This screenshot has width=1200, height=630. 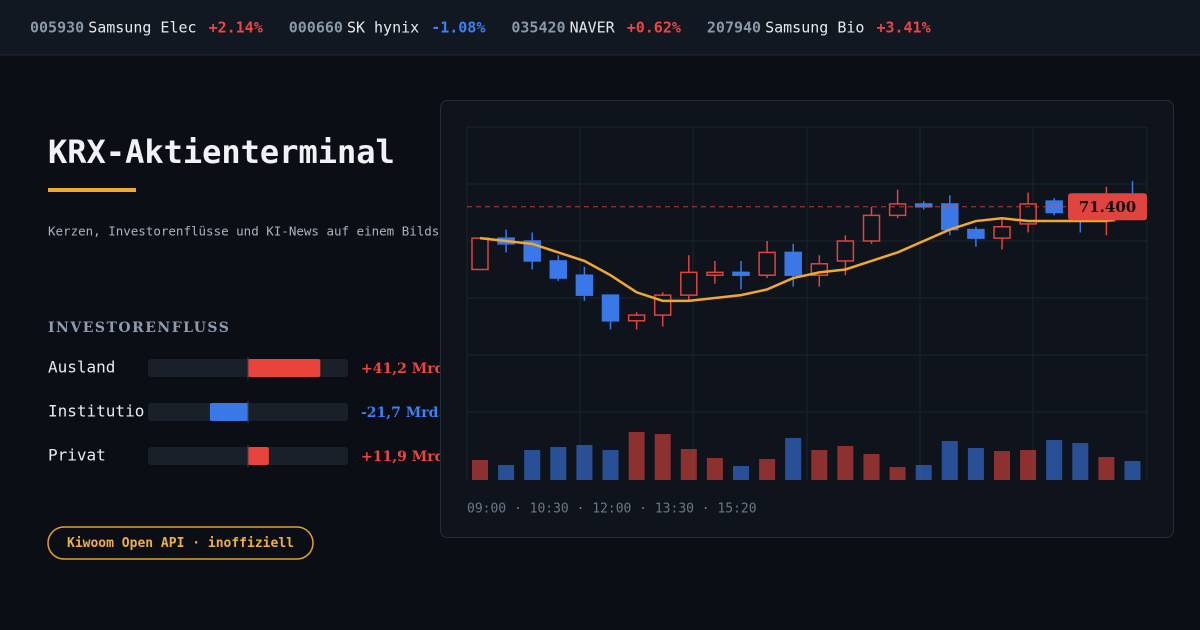 What do you see at coordinates (612, 509) in the screenshot?
I see `x-axis-label: 09:00 · 10:30 · 12:00 · 13:30 · 15:20` at bounding box center [612, 509].